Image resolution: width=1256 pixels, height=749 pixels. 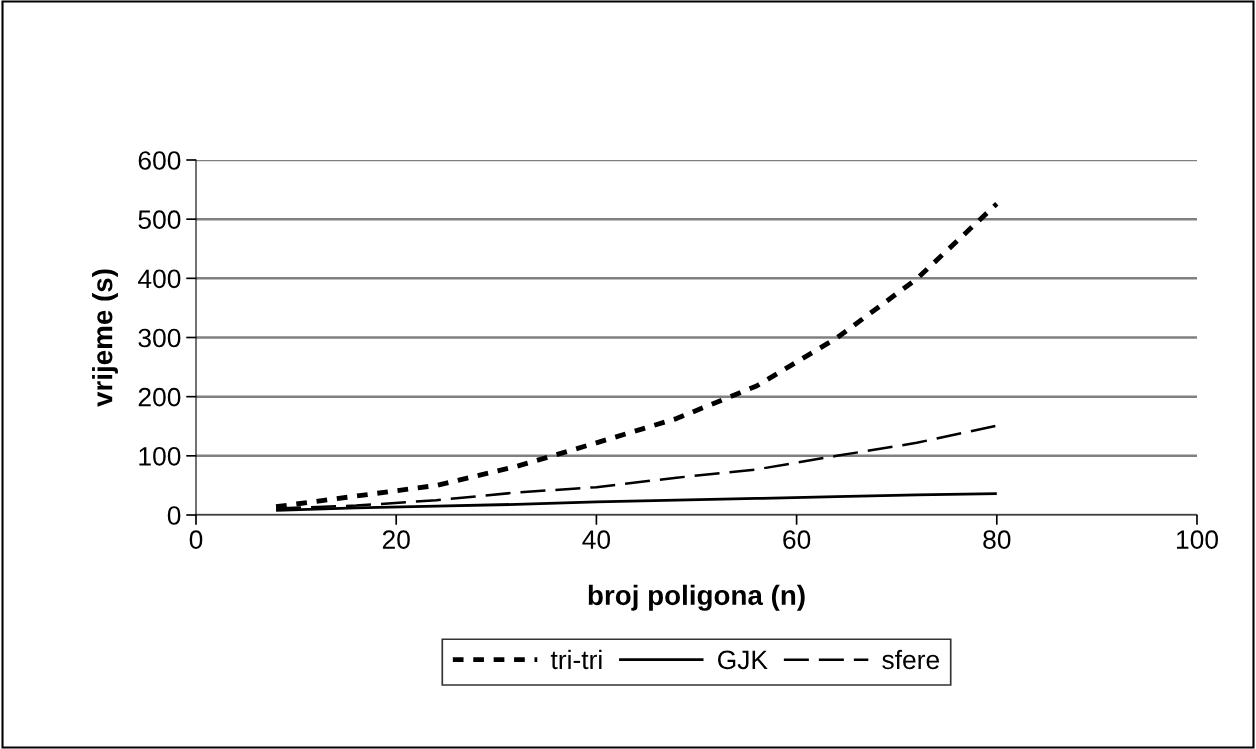 I want to click on y-tick-label: 100, so click(x=160, y=456).